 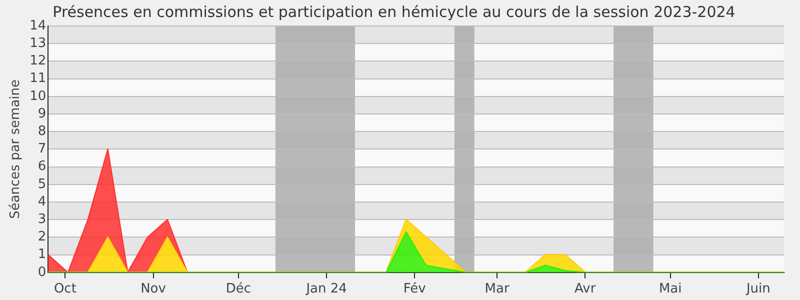 What do you see at coordinates (38, 43) in the screenshot?
I see `y-tick-label: 13` at bounding box center [38, 43].